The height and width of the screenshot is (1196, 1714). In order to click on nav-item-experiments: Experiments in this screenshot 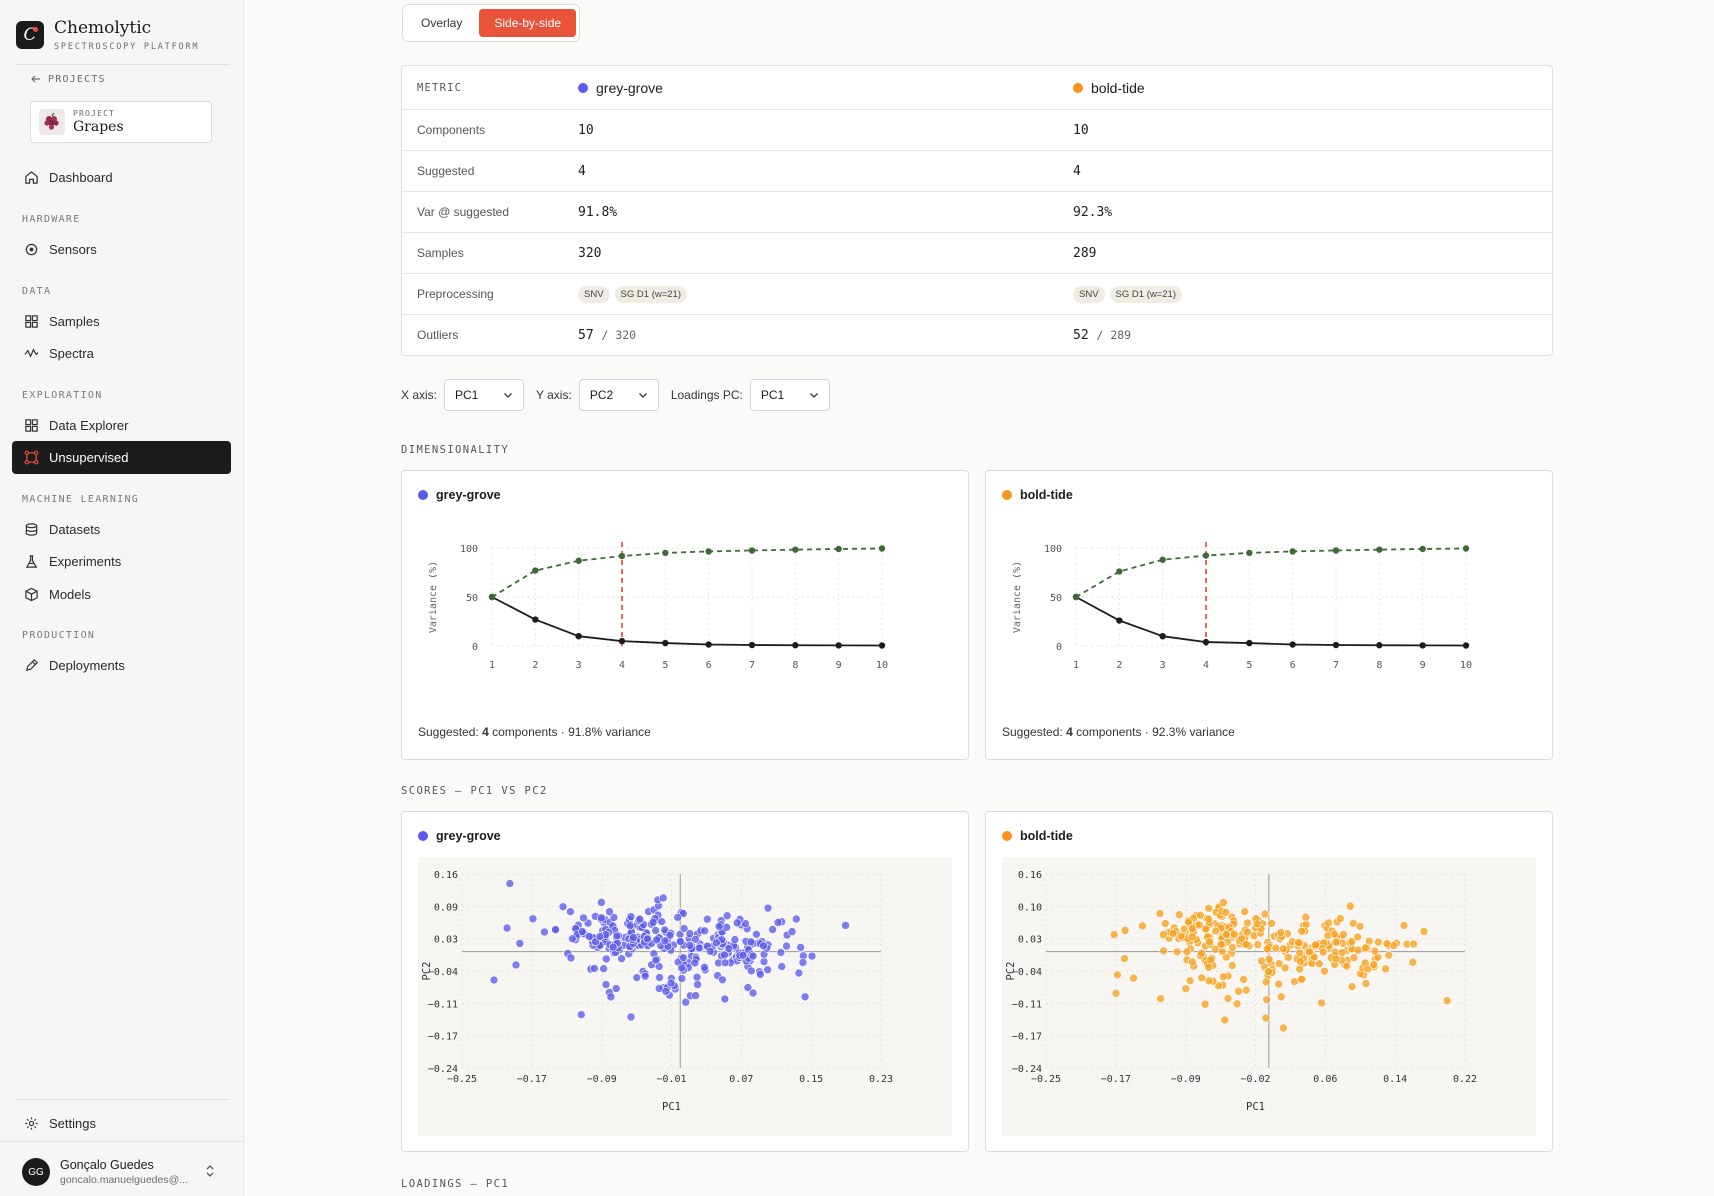, I will do `click(121, 561)`.